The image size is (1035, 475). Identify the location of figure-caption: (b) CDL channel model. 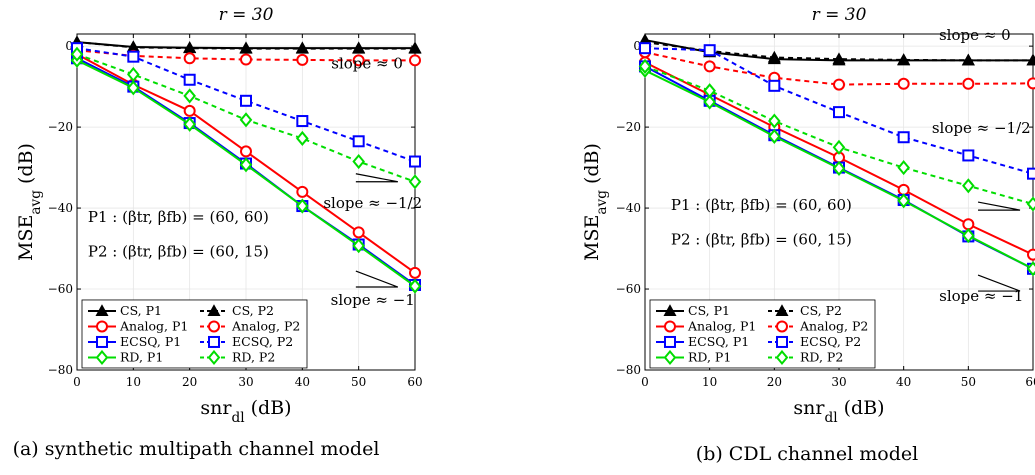
(807, 454).